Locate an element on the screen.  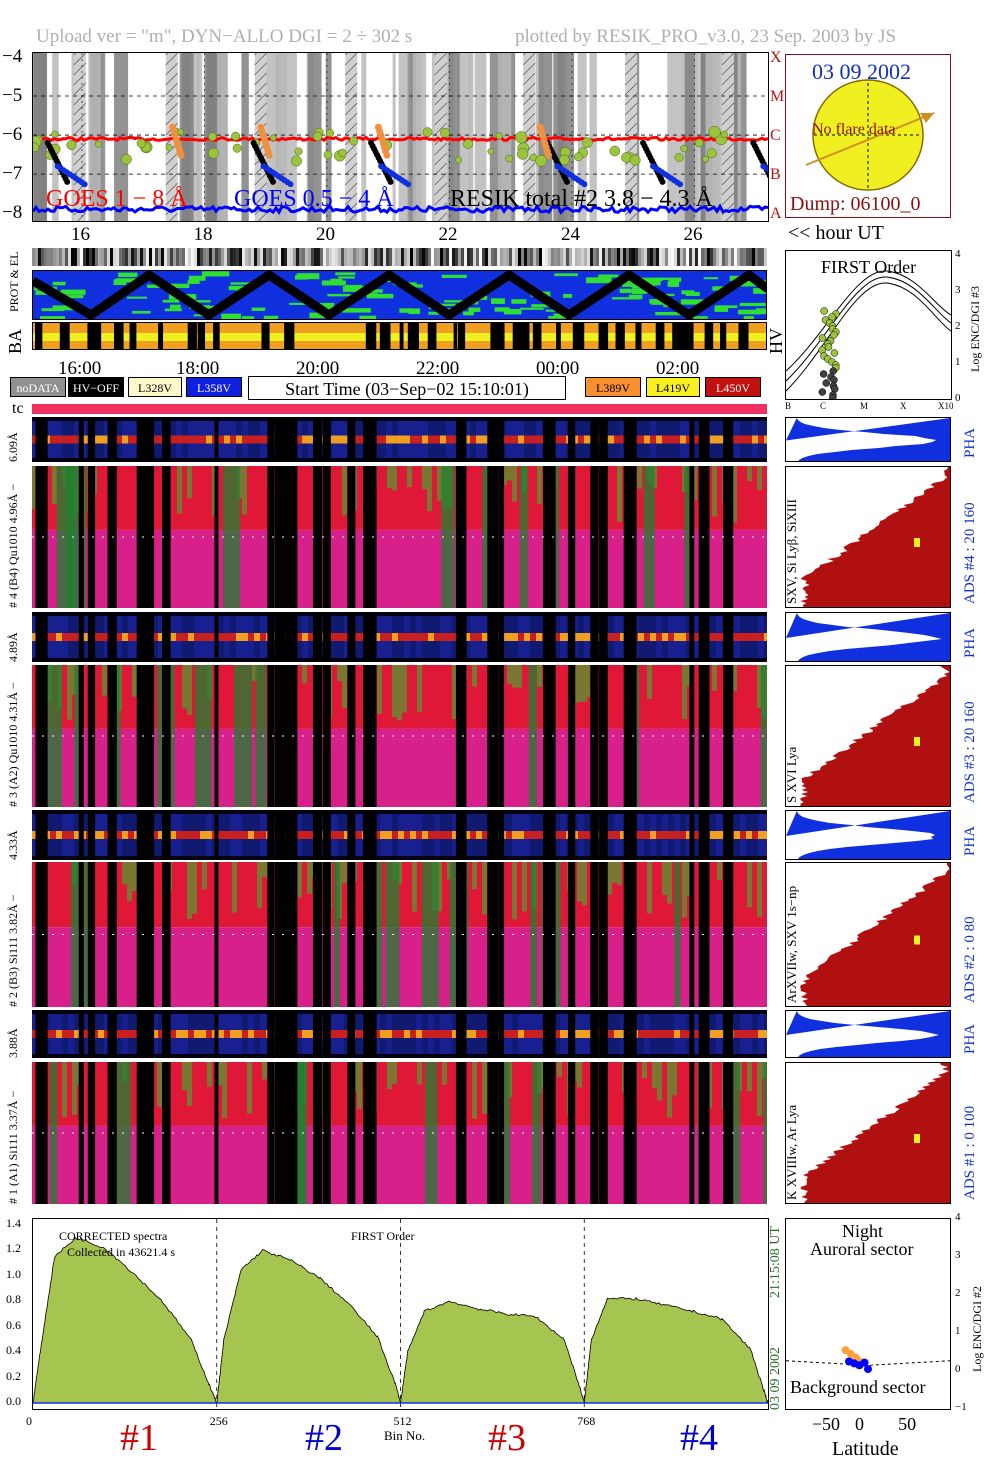
orbit-time-tick: 20:00 is located at coordinates (318, 368).